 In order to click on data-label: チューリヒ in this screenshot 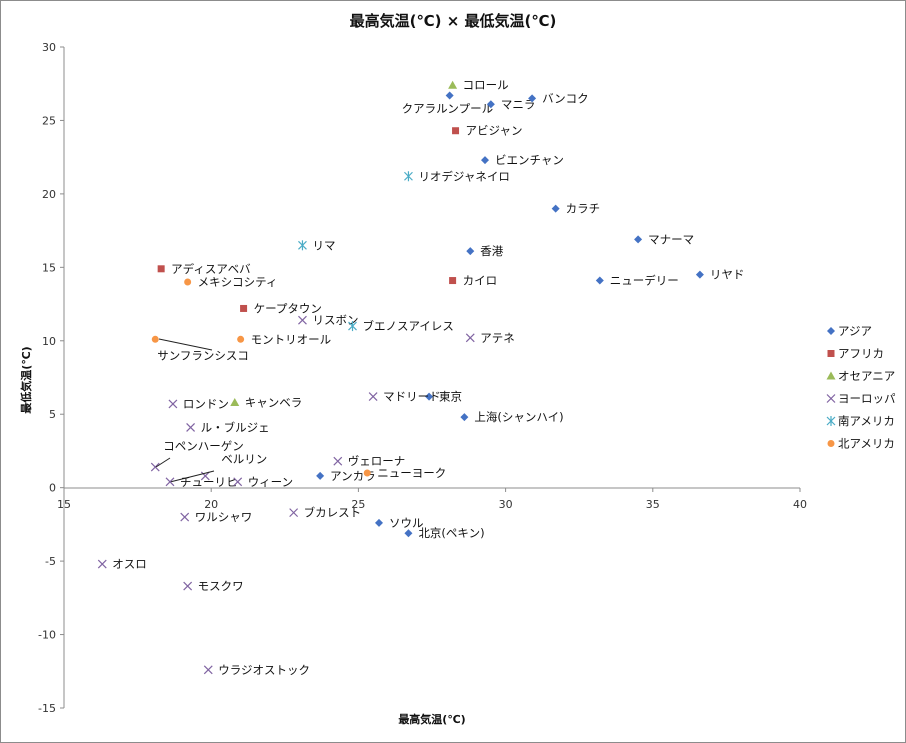, I will do `click(209, 482)`.